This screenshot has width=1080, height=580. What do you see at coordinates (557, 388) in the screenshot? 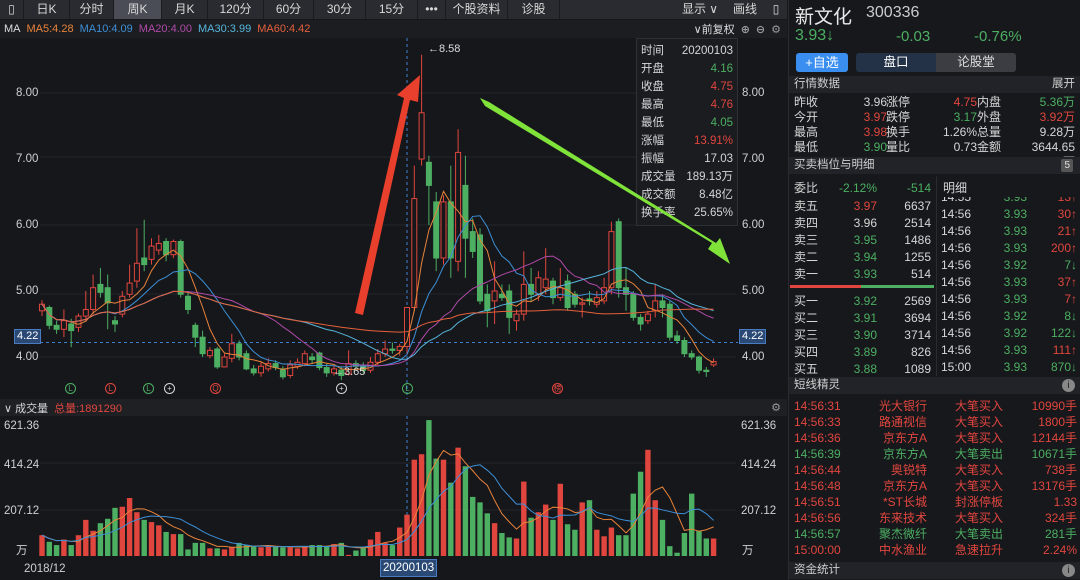
I see `event-marker-icon: 榜` at bounding box center [557, 388].